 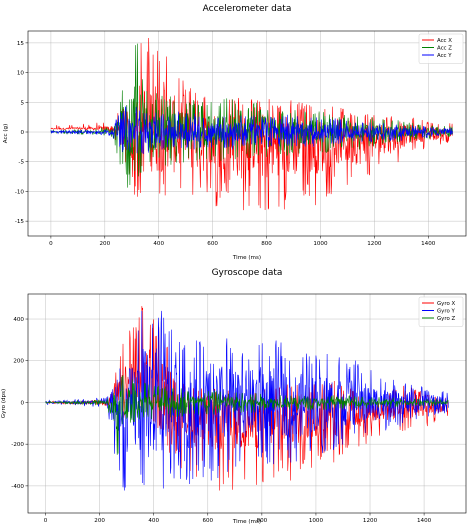 I want to click on chart-title: Gyroscope data, so click(x=247, y=273).